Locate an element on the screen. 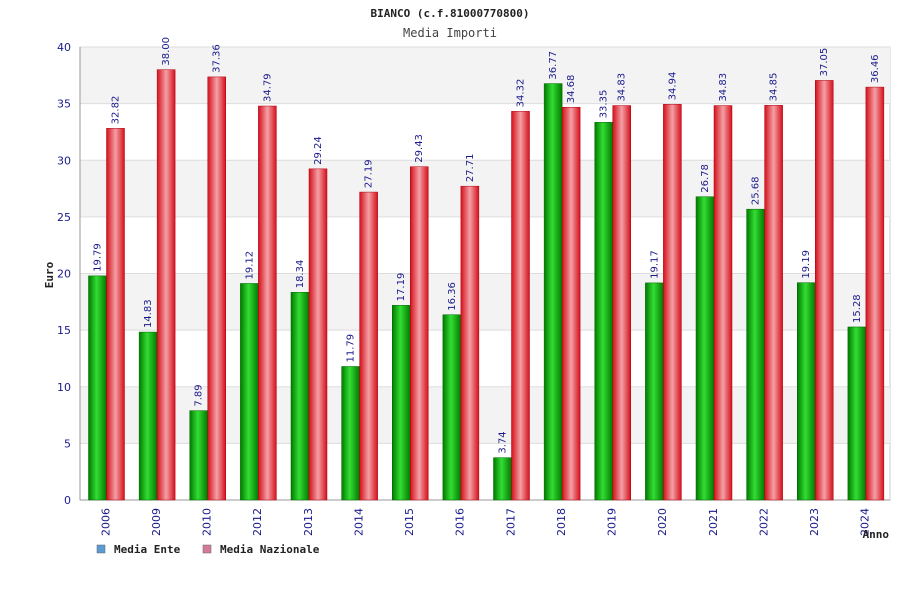 The image size is (900, 605). data-label: 26.78 is located at coordinates (705, 178).